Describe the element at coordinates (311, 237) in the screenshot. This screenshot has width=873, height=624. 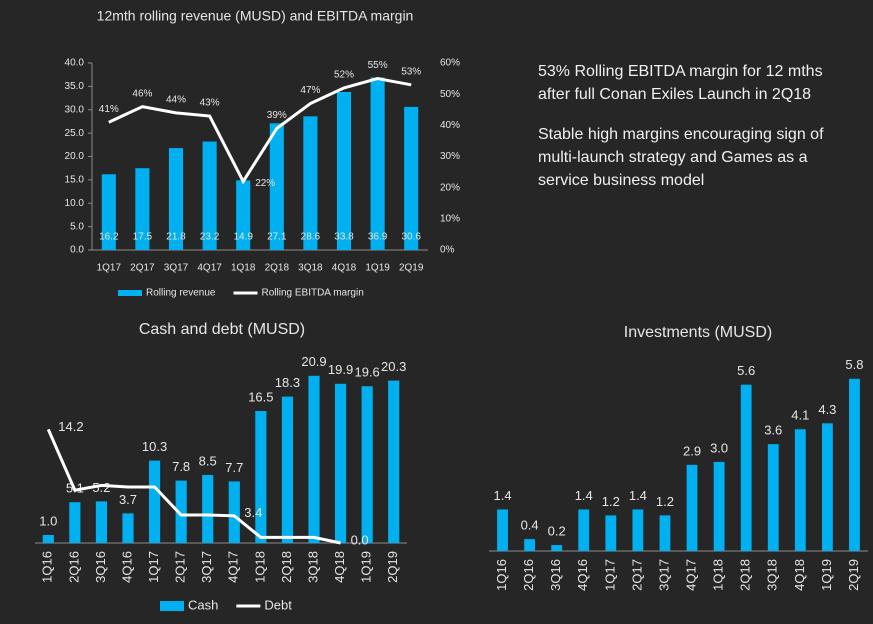
I see `bar-label: 28.6` at that location.